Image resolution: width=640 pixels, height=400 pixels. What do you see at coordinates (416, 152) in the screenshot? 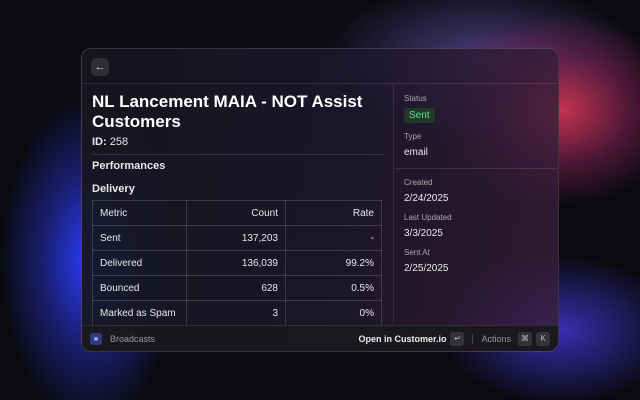
I see `type-value: email` at bounding box center [416, 152].